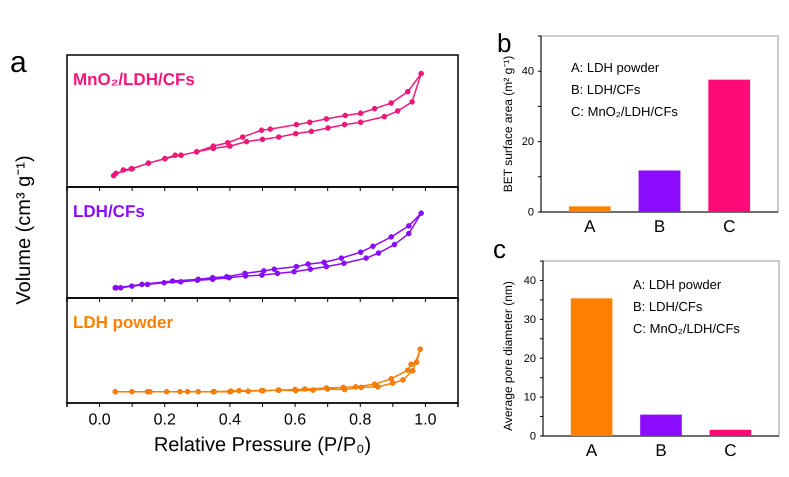 This screenshot has height=477, width=789. I want to click on x-tick-label: 0.6, so click(295, 419).